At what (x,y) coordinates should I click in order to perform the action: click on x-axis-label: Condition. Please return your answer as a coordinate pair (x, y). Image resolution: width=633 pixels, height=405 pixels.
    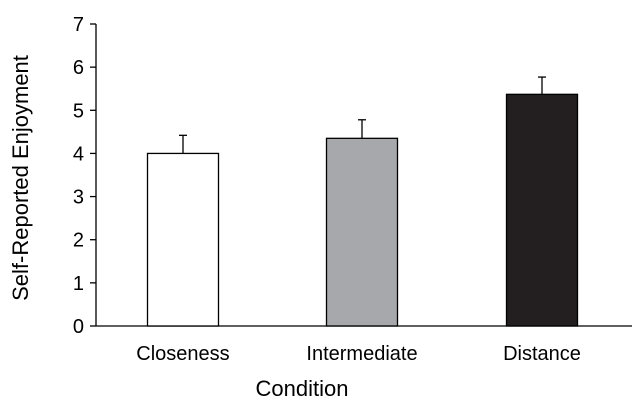
    Looking at the image, I should click on (302, 388).